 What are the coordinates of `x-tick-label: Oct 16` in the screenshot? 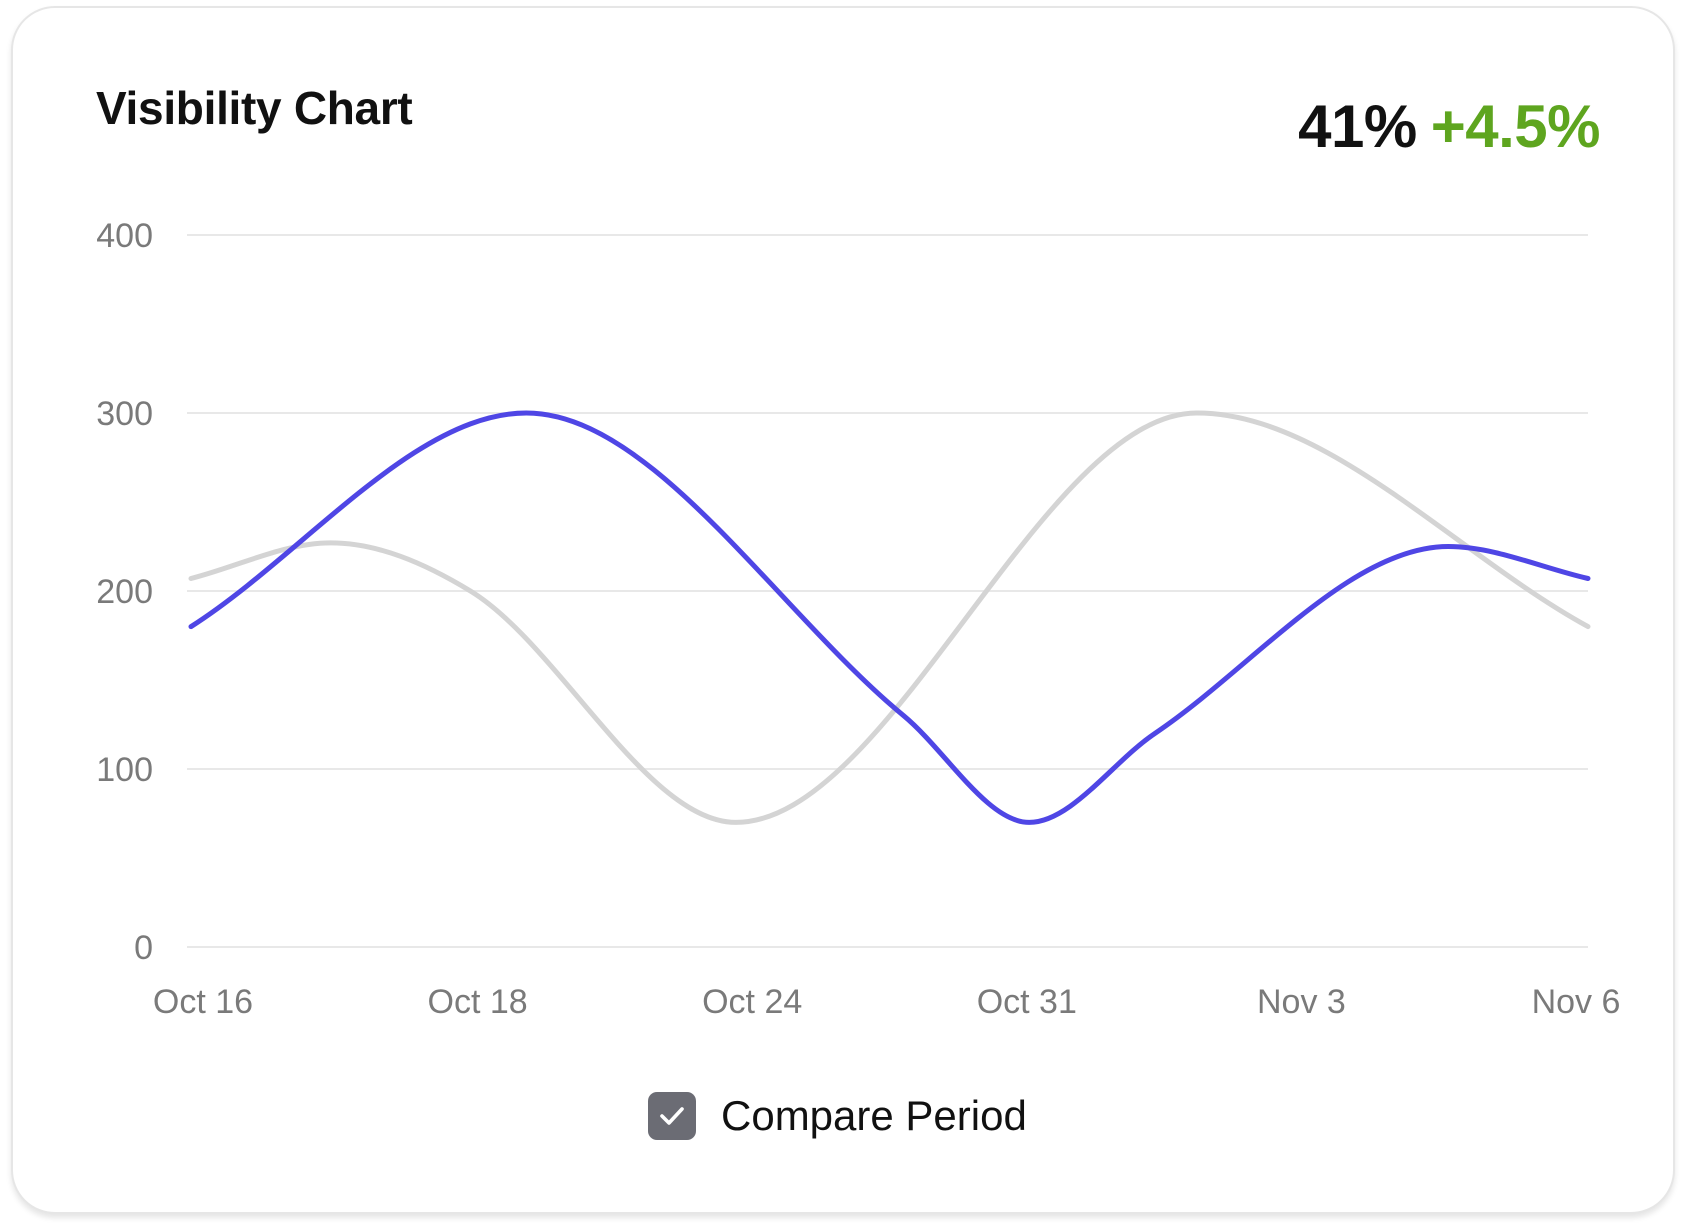 It's located at (203, 1002).